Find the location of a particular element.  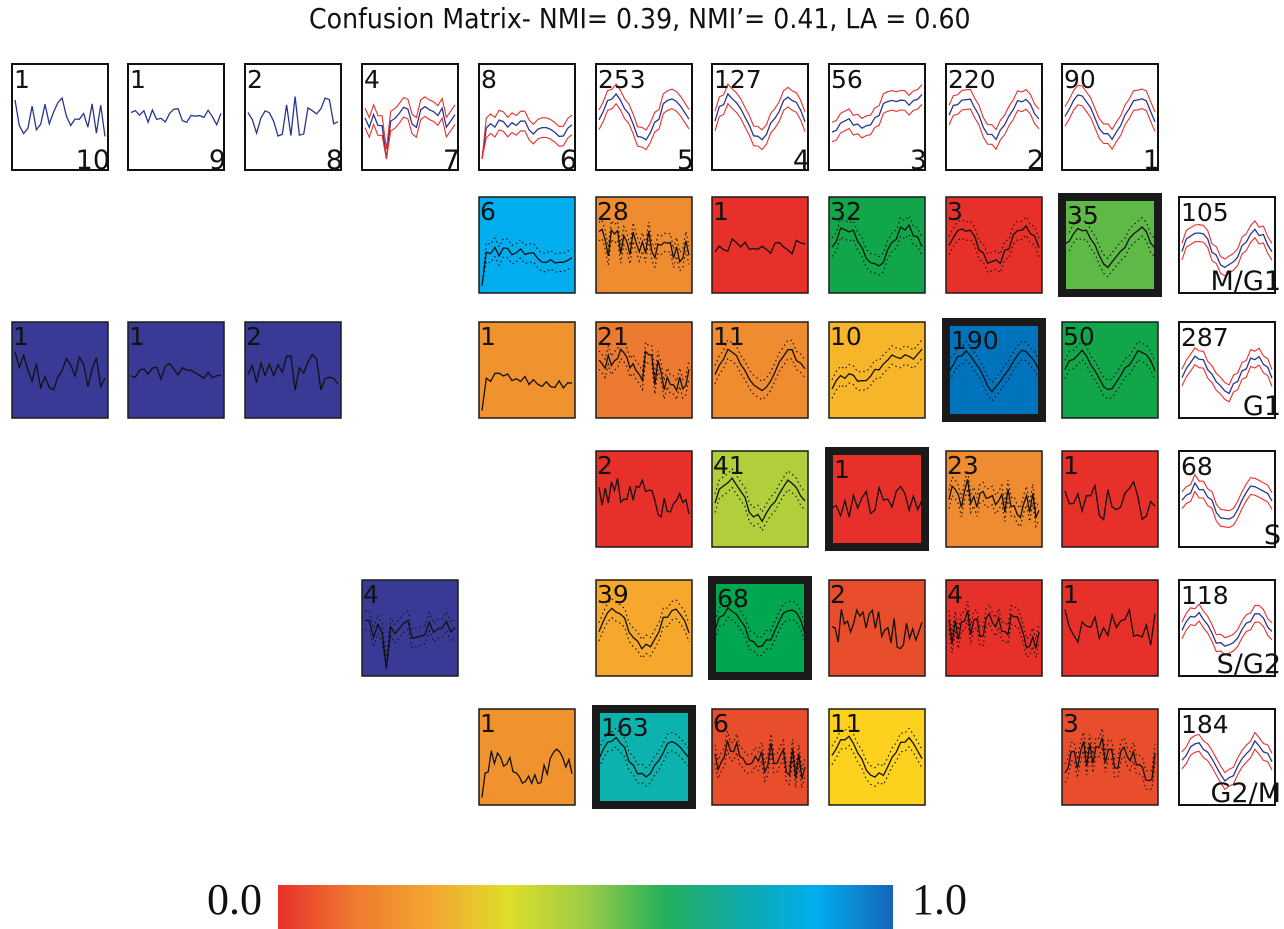

cell-16-mean-line is located at coordinates (760, 500).